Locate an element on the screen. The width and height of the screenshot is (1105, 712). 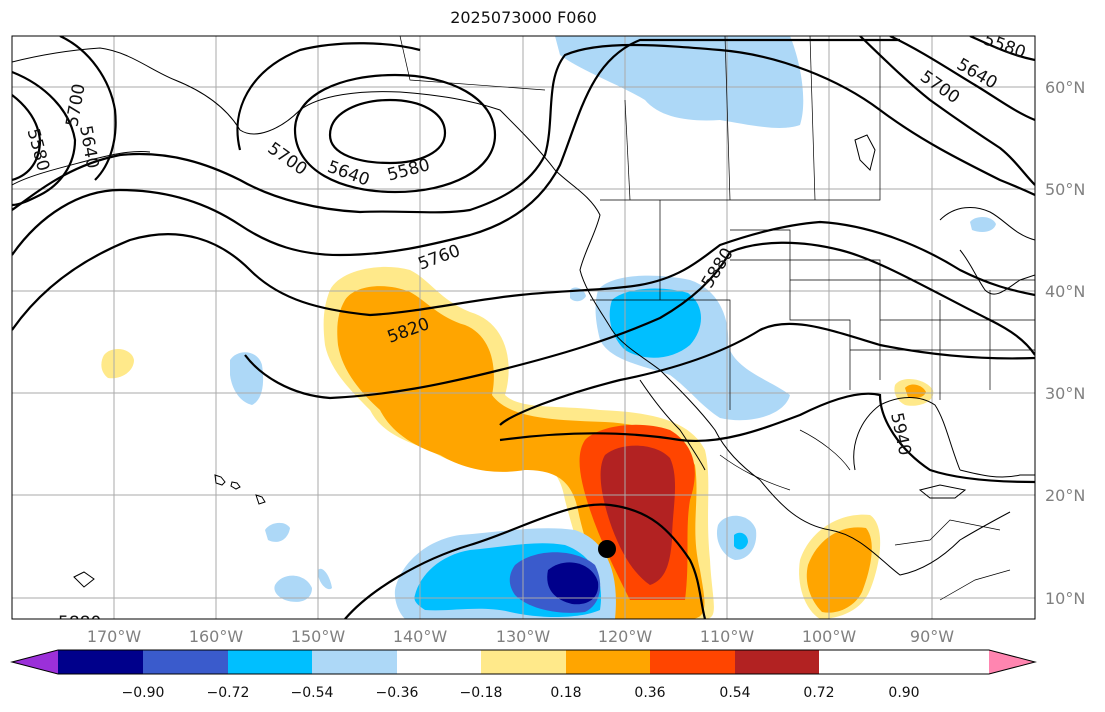
colorbar-tick-label: 0.18 is located at coordinates (565, 693).